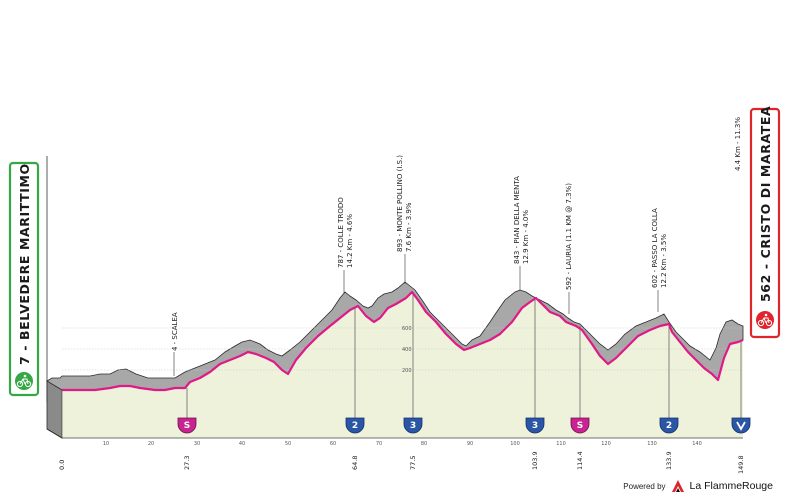  Describe the element at coordinates (333, 444) in the screenshot. I see `x-tick: 60` at that location.